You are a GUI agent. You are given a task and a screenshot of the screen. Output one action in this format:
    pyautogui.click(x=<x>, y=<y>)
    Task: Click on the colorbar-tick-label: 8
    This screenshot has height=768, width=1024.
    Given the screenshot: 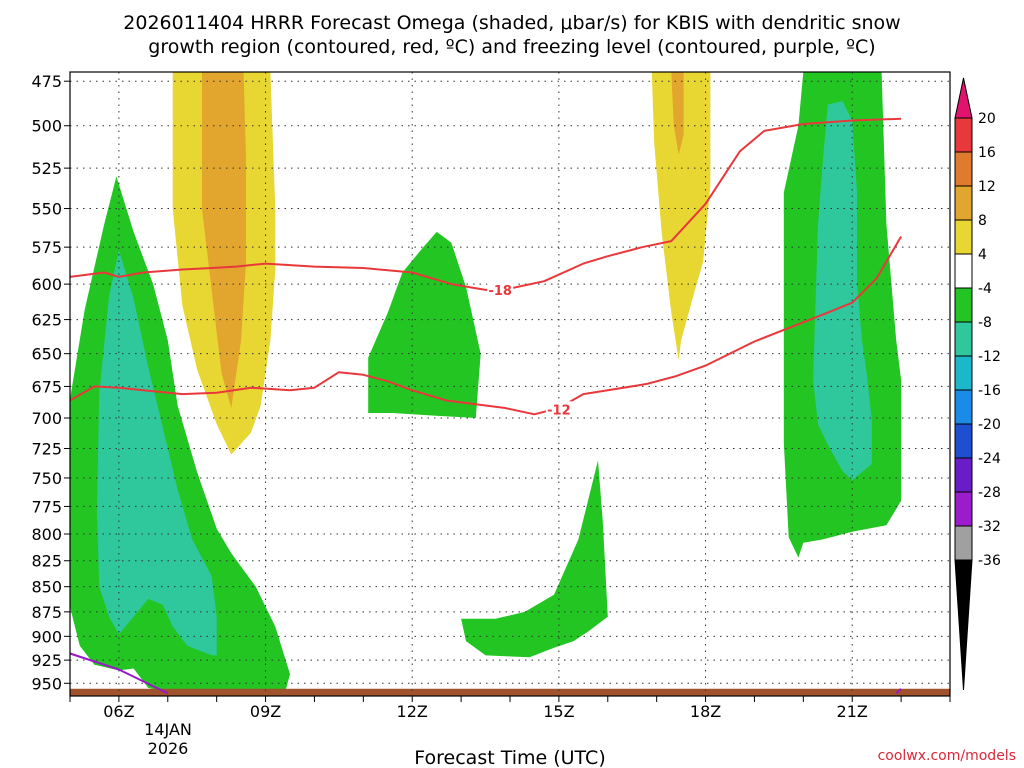 What is the action you would take?
    pyautogui.click(x=982, y=221)
    